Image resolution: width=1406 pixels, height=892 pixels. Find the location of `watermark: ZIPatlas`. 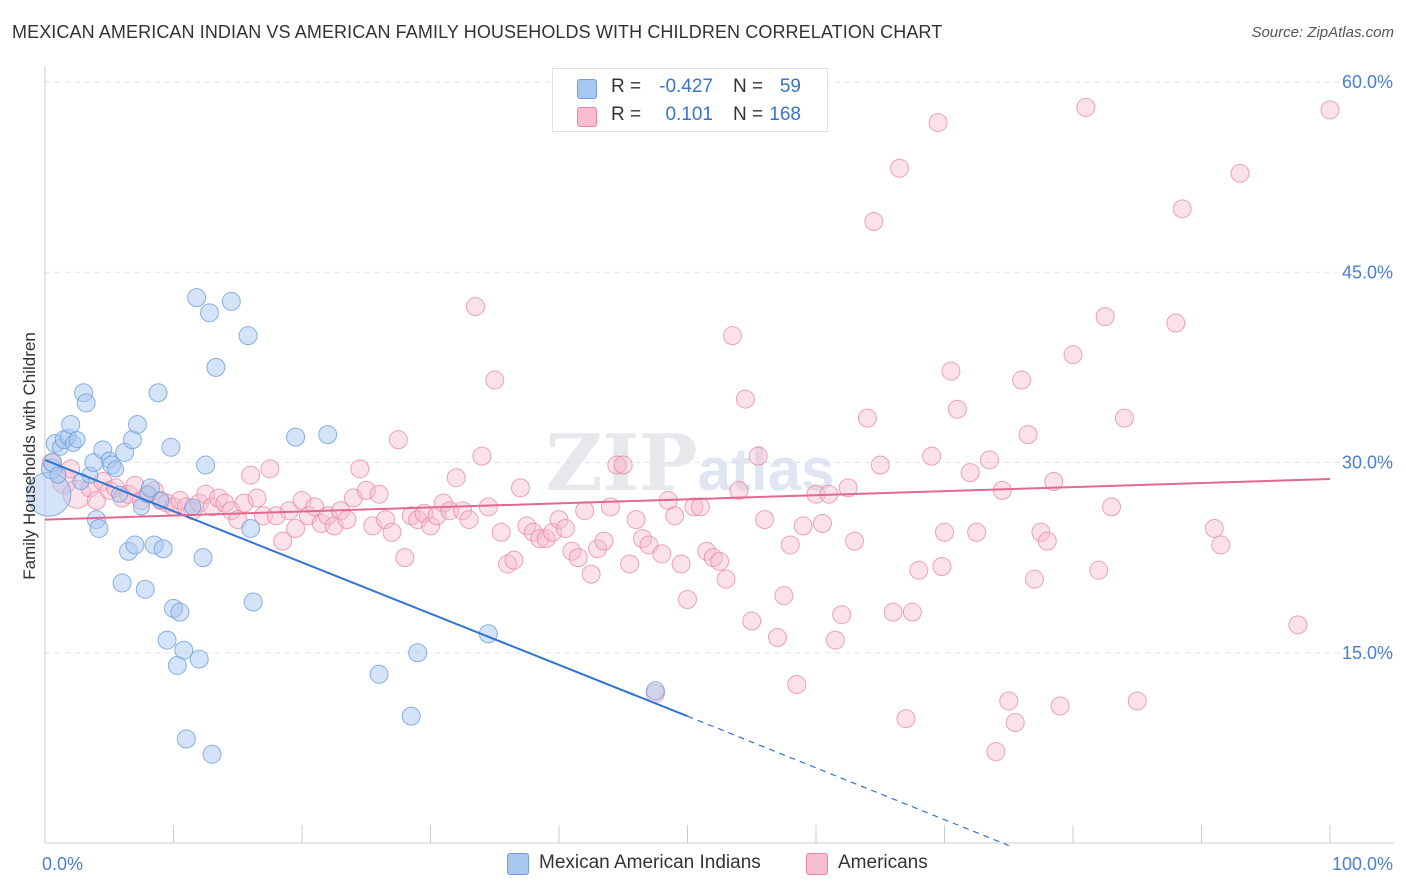

watermark: ZIPatlas is located at coordinates (690, 463).